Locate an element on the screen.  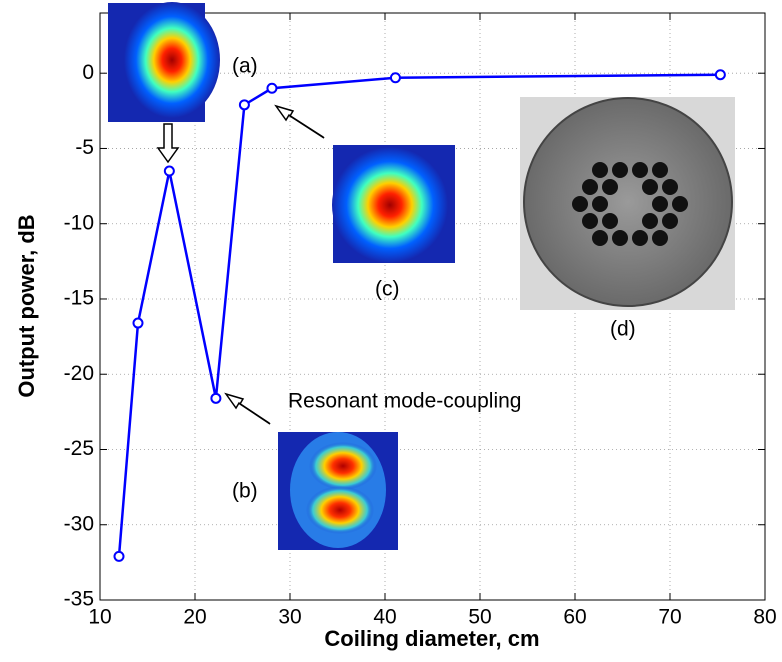
y-tick-label: -25 is located at coordinates (79, 448).